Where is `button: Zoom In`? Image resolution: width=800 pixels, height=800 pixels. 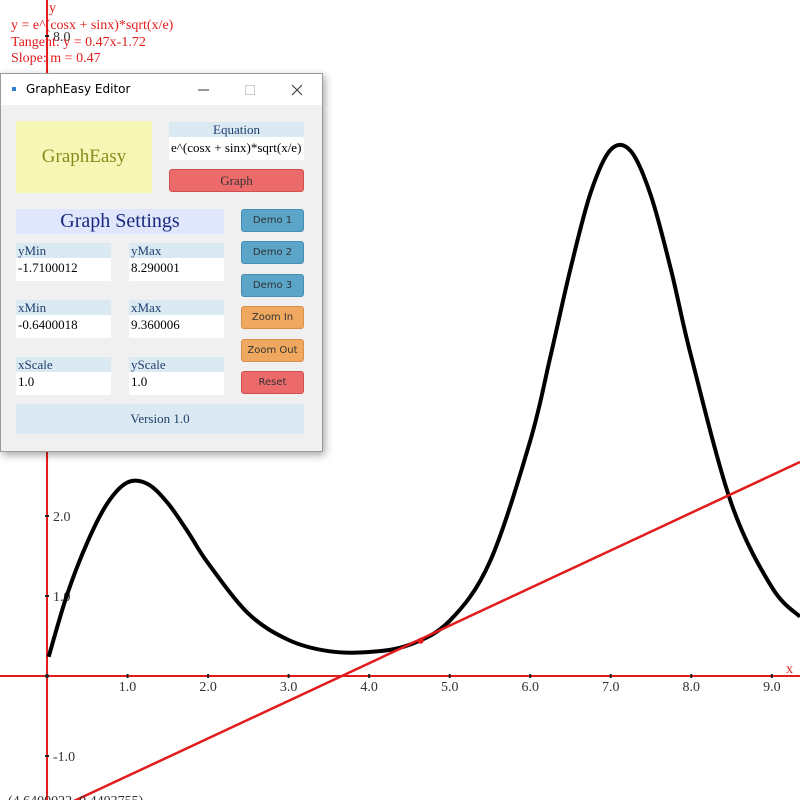
button: Zoom In is located at coordinates (272, 318).